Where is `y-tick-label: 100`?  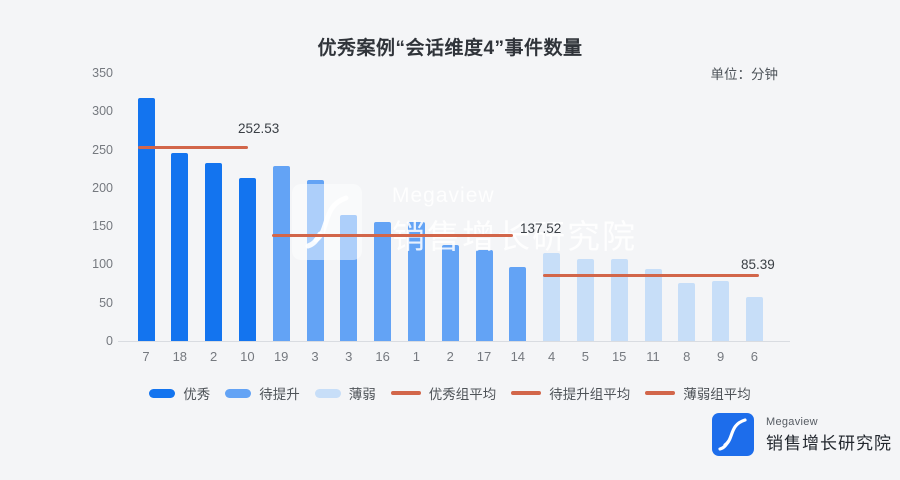
y-tick-label: 100 is located at coordinates (102, 264).